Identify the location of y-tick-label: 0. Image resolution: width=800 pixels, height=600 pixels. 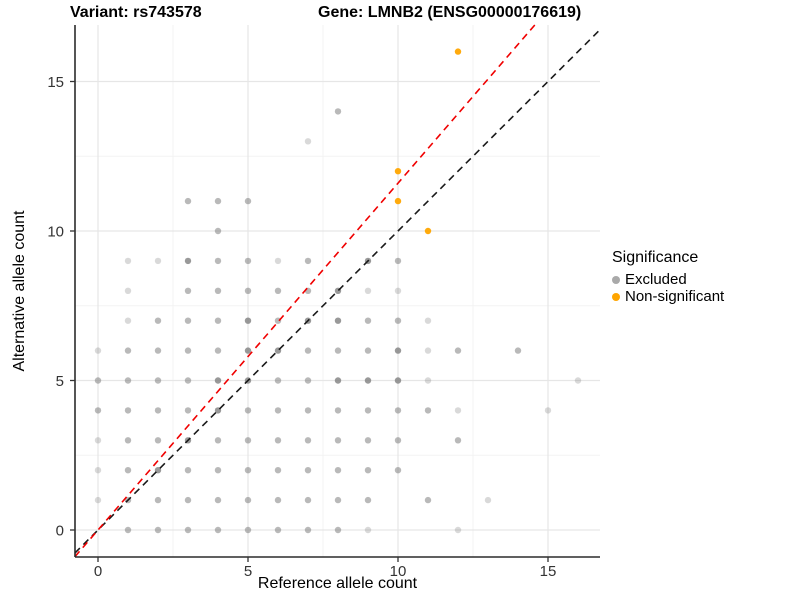
(60, 531).